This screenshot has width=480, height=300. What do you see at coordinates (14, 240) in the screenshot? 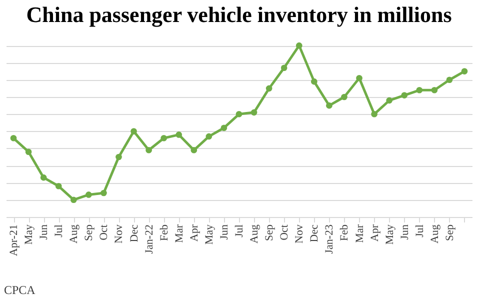
I see `x-tick-label: Apr-21` at bounding box center [14, 240].